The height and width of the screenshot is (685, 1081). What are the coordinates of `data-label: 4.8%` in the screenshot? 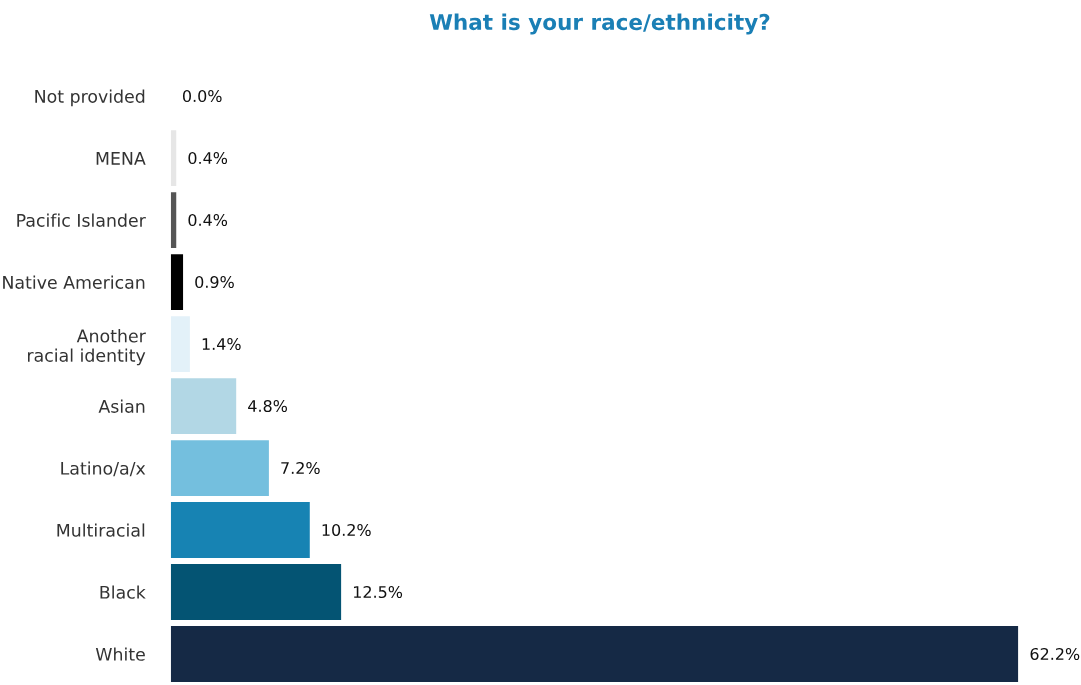 It's located at (268, 406).